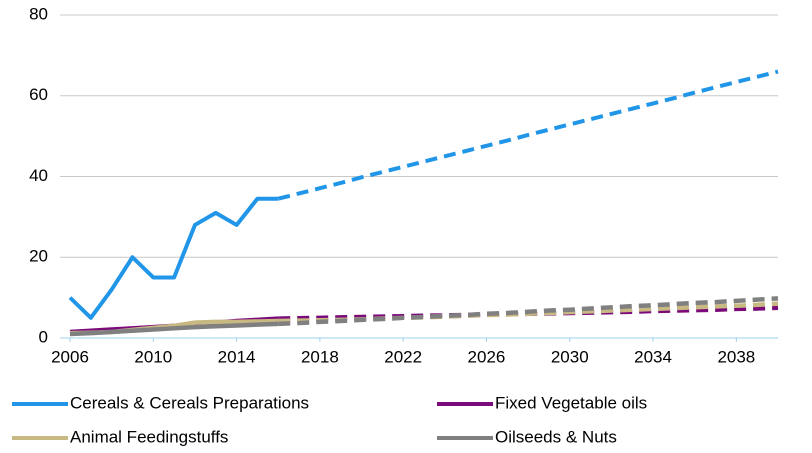 Image resolution: width=812 pixels, height=453 pixels. What do you see at coordinates (556, 436) in the screenshot?
I see `legend-label: Oilseeds & Nuts` at bounding box center [556, 436].